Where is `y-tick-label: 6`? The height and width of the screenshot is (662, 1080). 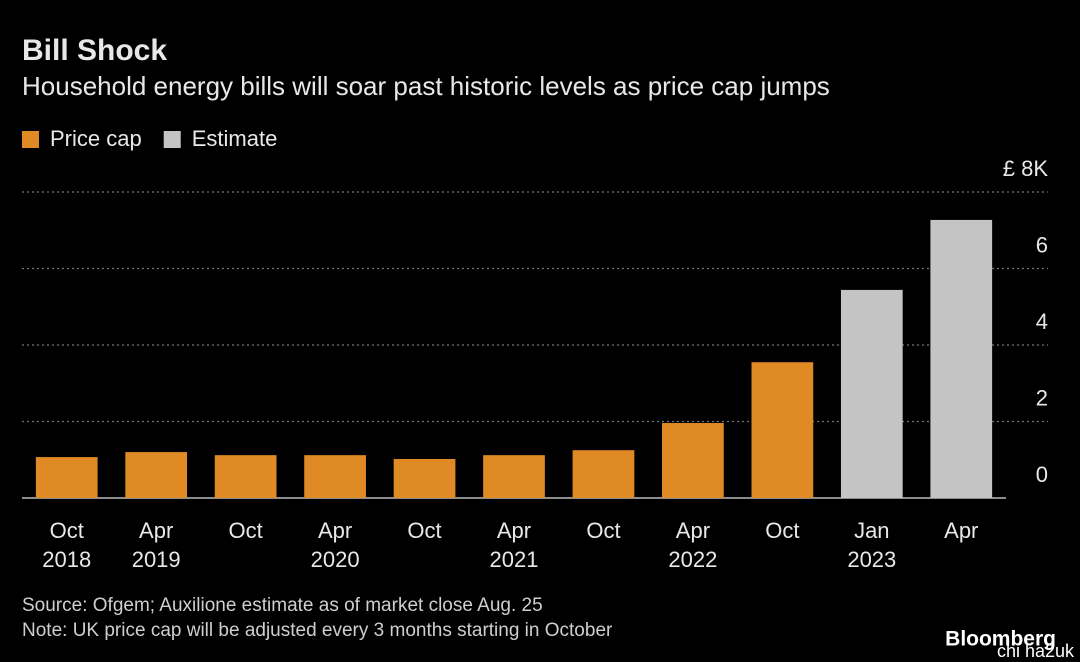
y-tick-label: 6 is located at coordinates (1042, 244).